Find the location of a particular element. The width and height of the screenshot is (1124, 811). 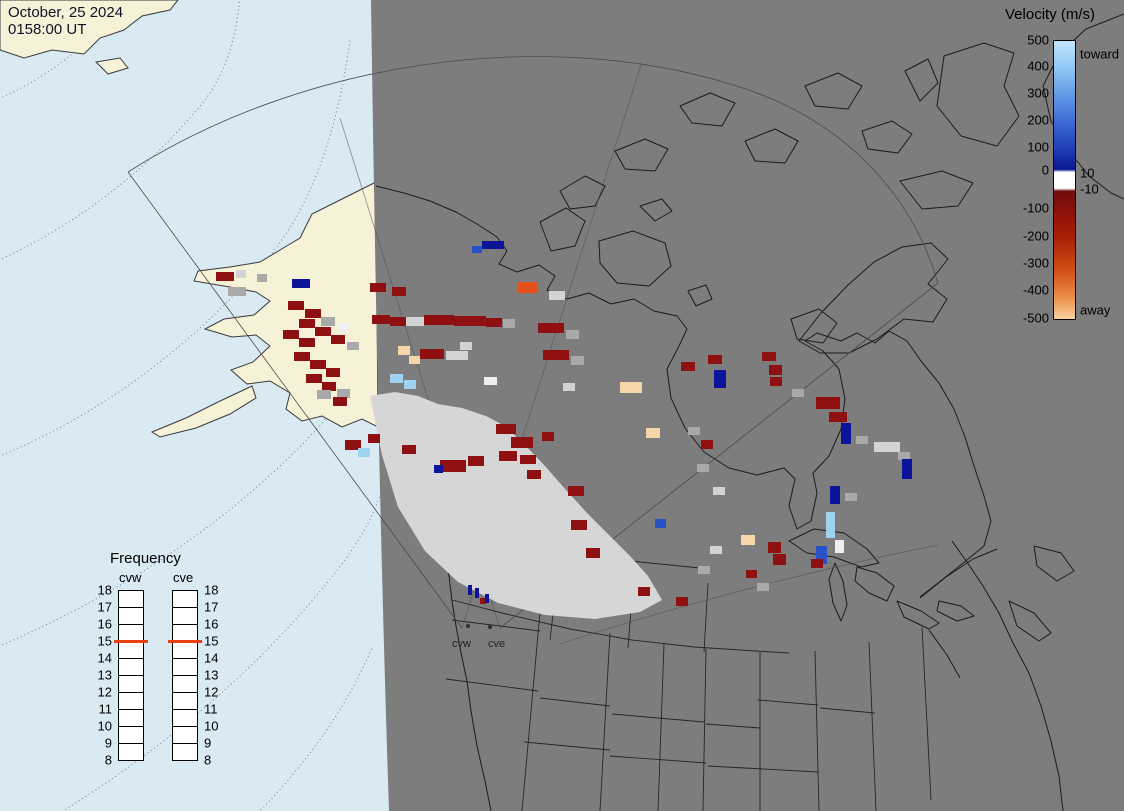

timestamp: October, 25 2024 0158:00 UT is located at coordinates (65, 21).